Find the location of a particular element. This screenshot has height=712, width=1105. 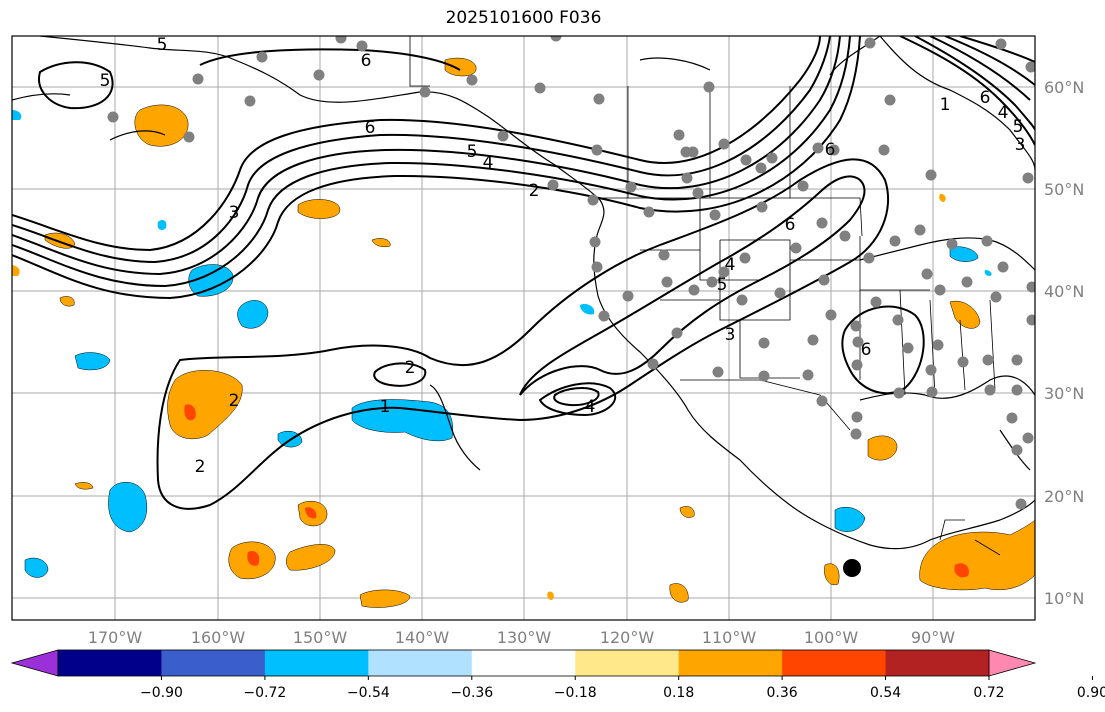

colorbar-tick-label: −0.54 is located at coordinates (368, 693).